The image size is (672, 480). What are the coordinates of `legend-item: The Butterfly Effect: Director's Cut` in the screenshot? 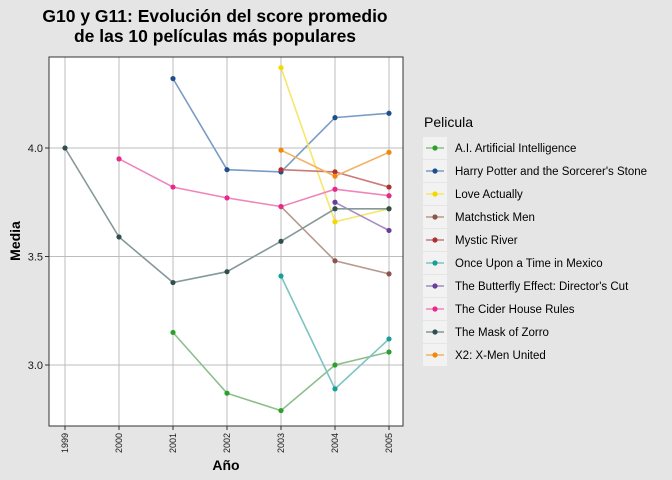 It's located at (526, 286).